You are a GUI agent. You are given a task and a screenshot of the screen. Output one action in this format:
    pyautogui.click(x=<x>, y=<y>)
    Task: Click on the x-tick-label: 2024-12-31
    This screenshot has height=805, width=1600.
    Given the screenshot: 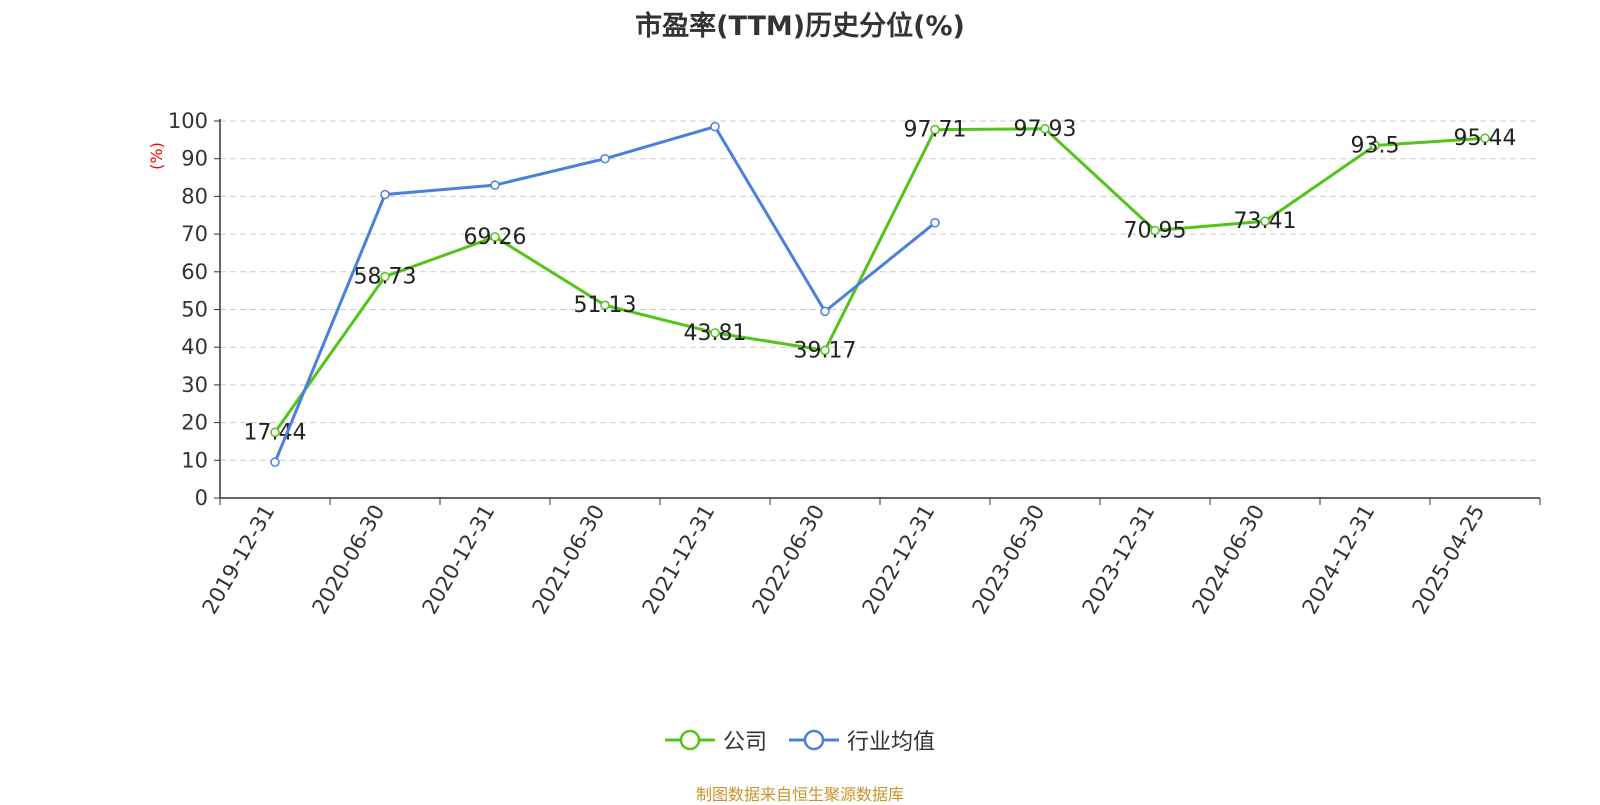 What is the action you would take?
    pyautogui.click(x=1339, y=560)
    